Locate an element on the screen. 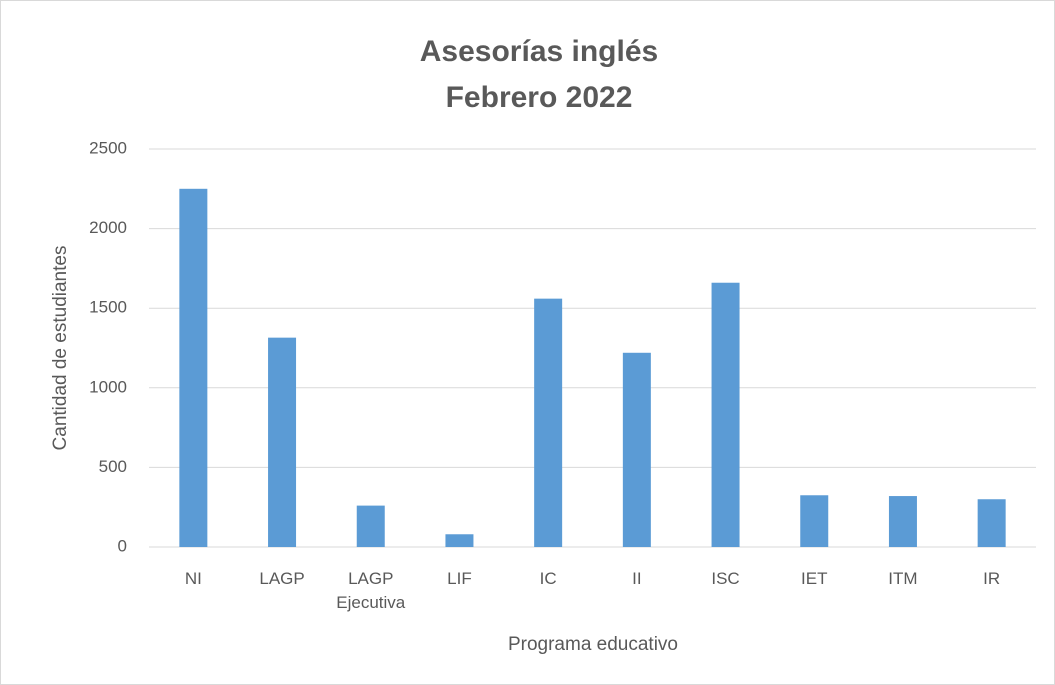 This screenshot has height=685, width=1055. y-tick-label: 1000 is located at coordinates (108, 386).